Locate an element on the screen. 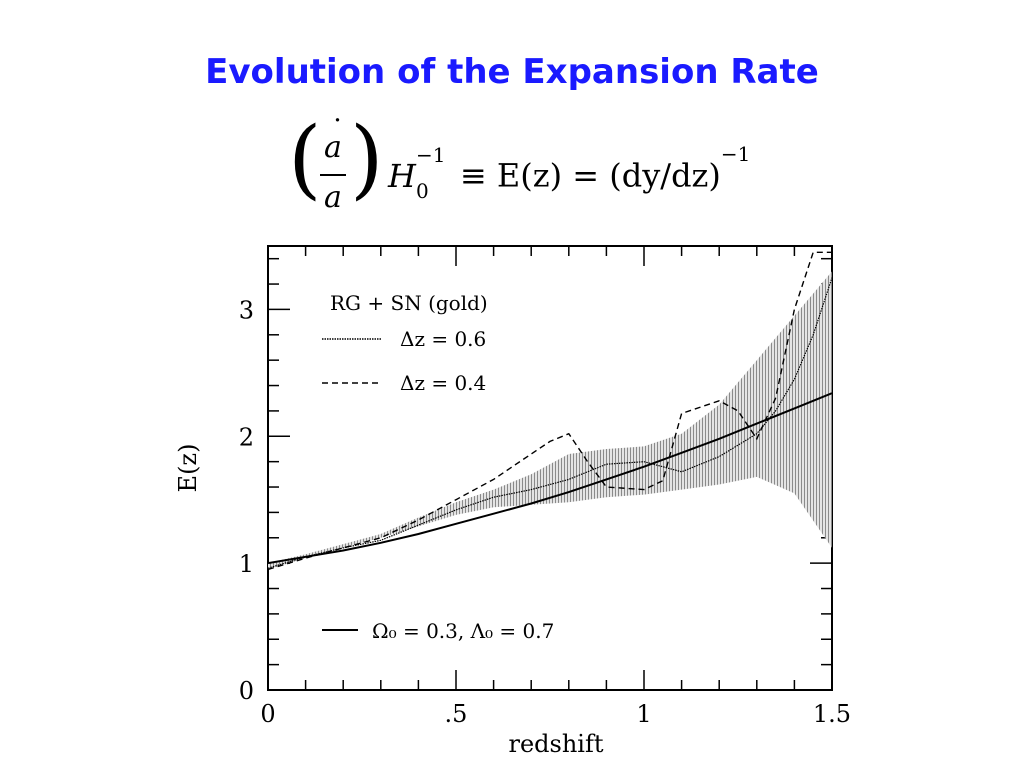 This screenshot has width=1024, height=768. equation-numerator: ˙ a is located at coordinates (334, 139).